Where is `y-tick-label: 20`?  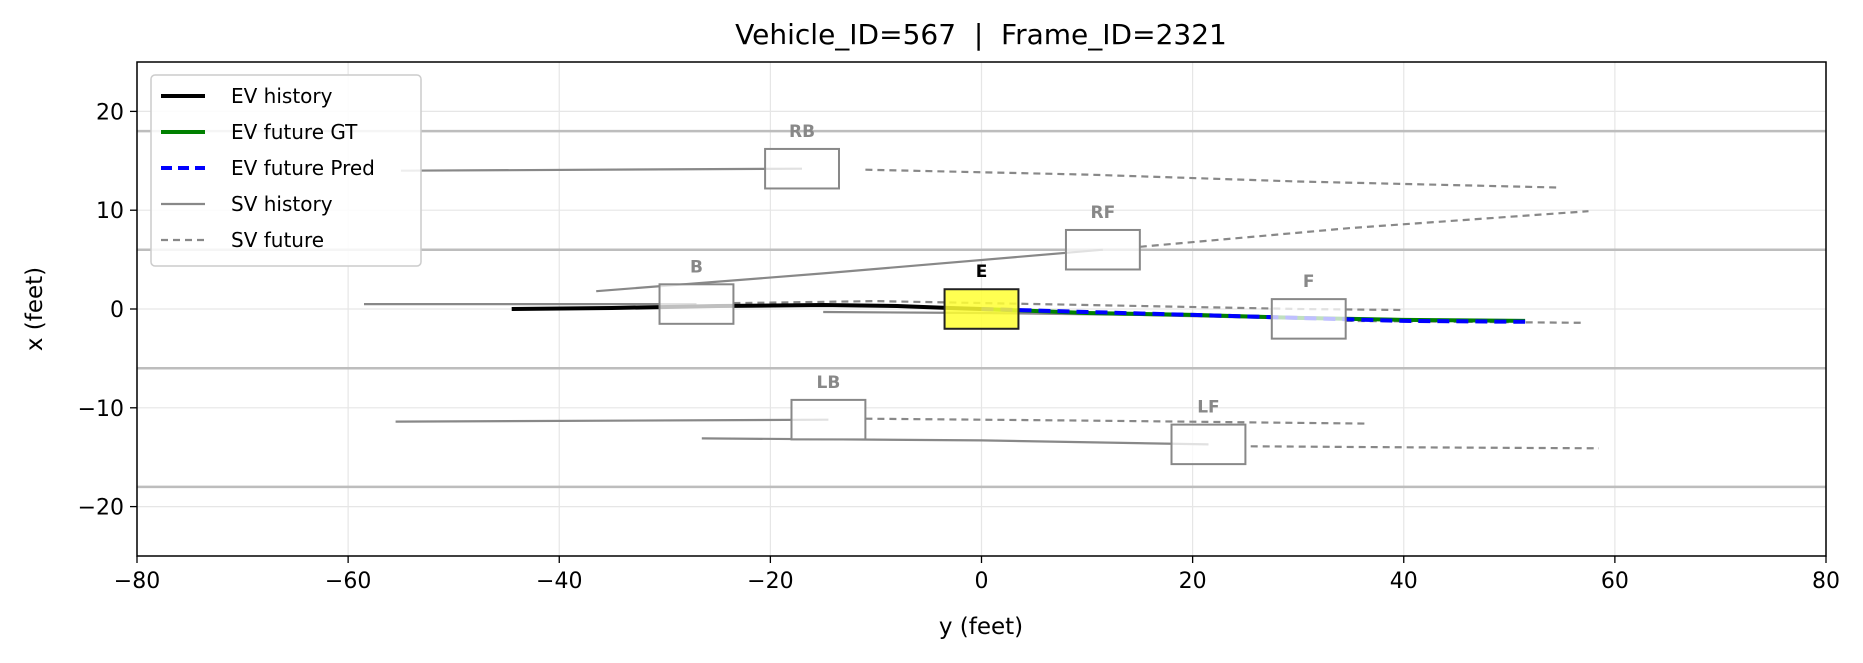 y-tick-label: 20 is located at coordinates (110, 112).